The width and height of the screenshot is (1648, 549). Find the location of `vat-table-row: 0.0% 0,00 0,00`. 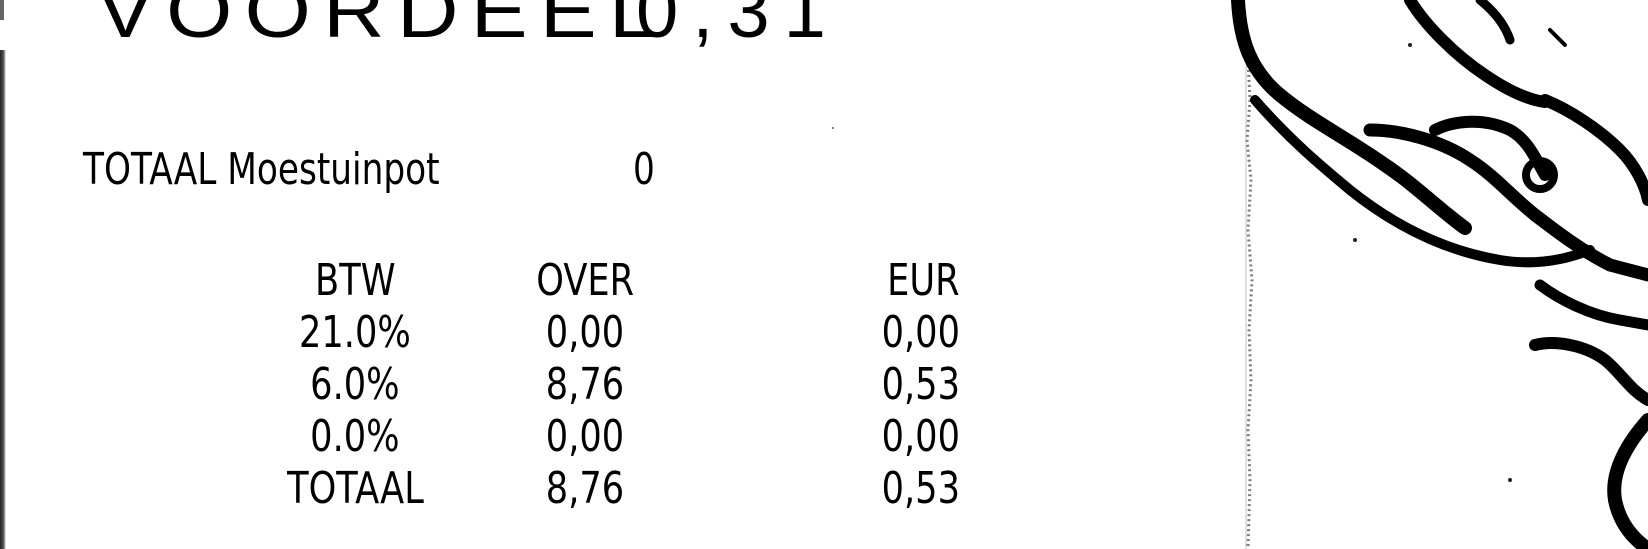

vat-table-row: 0.0% 0,00 0,00 is located at coordinates (605, 437).